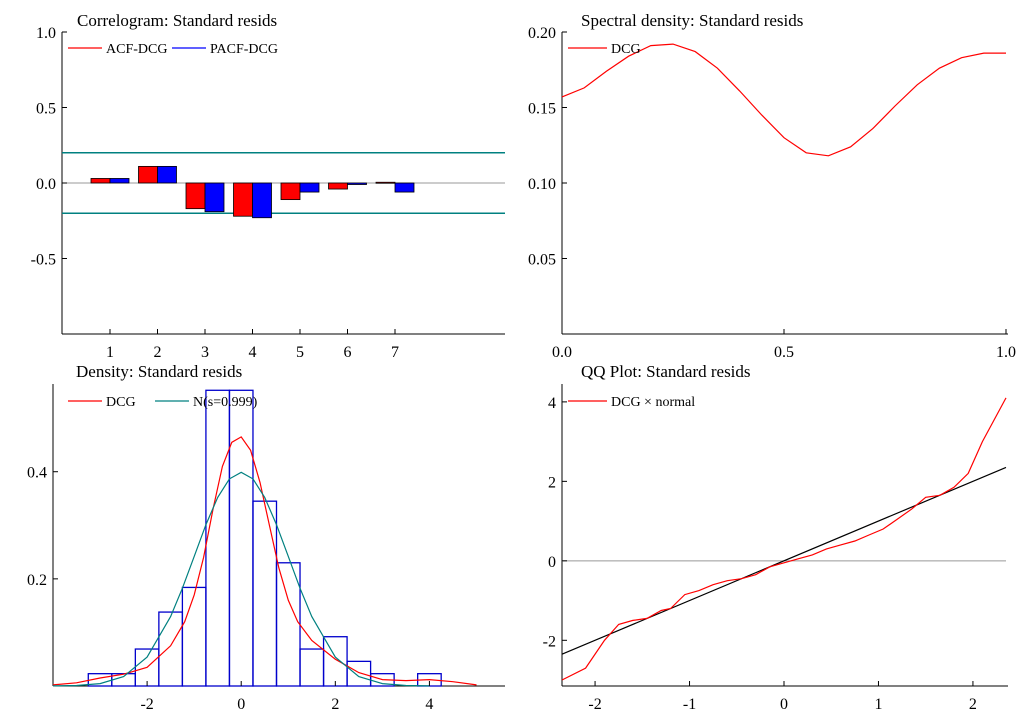 The height and width of the screenshot is (713, 1025). I want to click on density-line-normal, so click(241, 579).